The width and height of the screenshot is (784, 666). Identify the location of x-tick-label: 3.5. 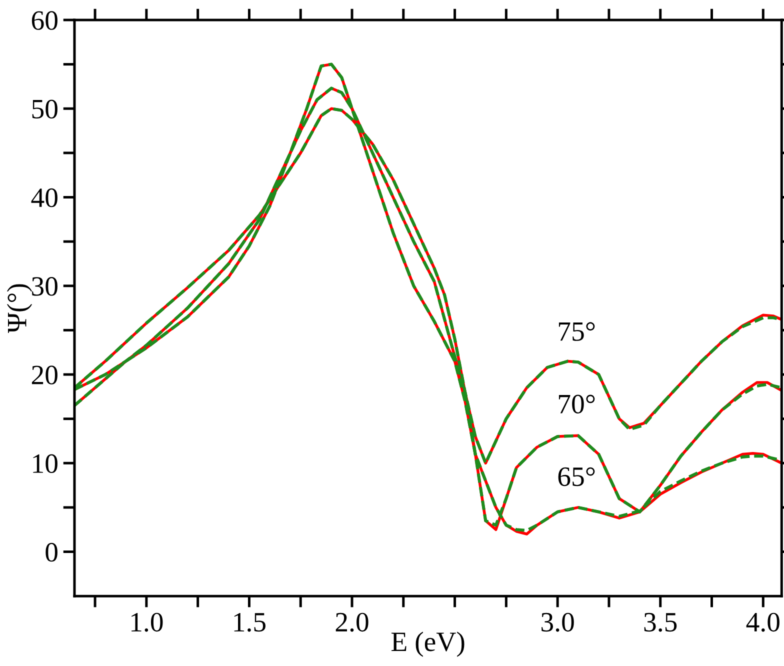
(660, 622).